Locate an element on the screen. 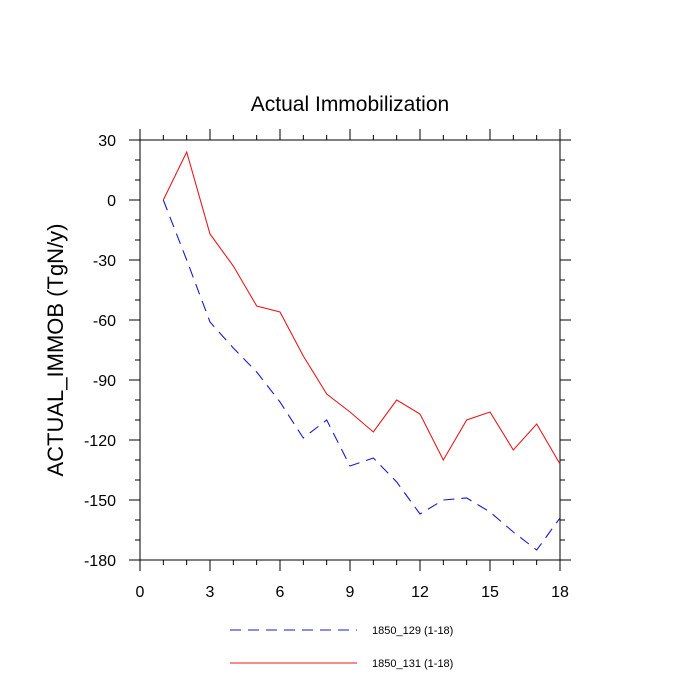 The image size is (700, 700). y-axis-label: ACTUAL_IMMOB (TgN/y) is located at coordinates (55, 349).